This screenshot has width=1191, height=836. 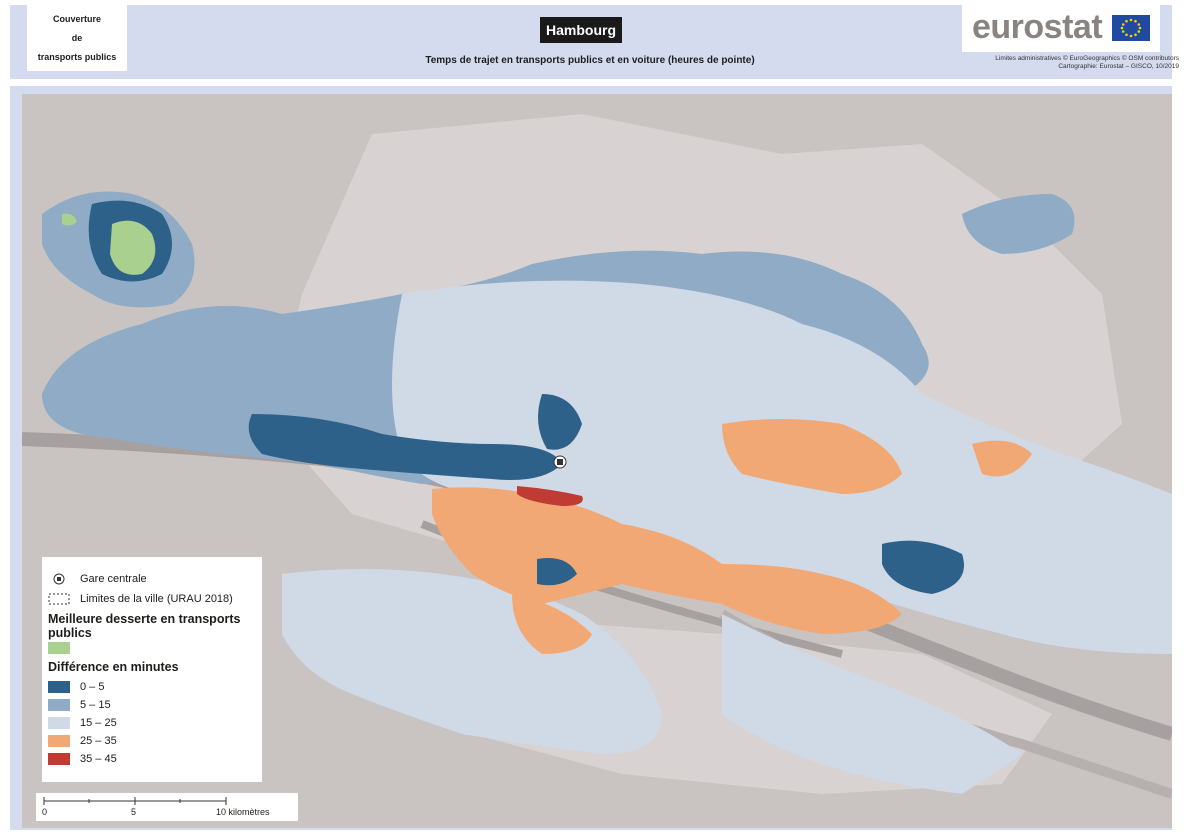 I want to click on scale-bar: 0 5 10 kilomètres, so click(x=167, y=807).